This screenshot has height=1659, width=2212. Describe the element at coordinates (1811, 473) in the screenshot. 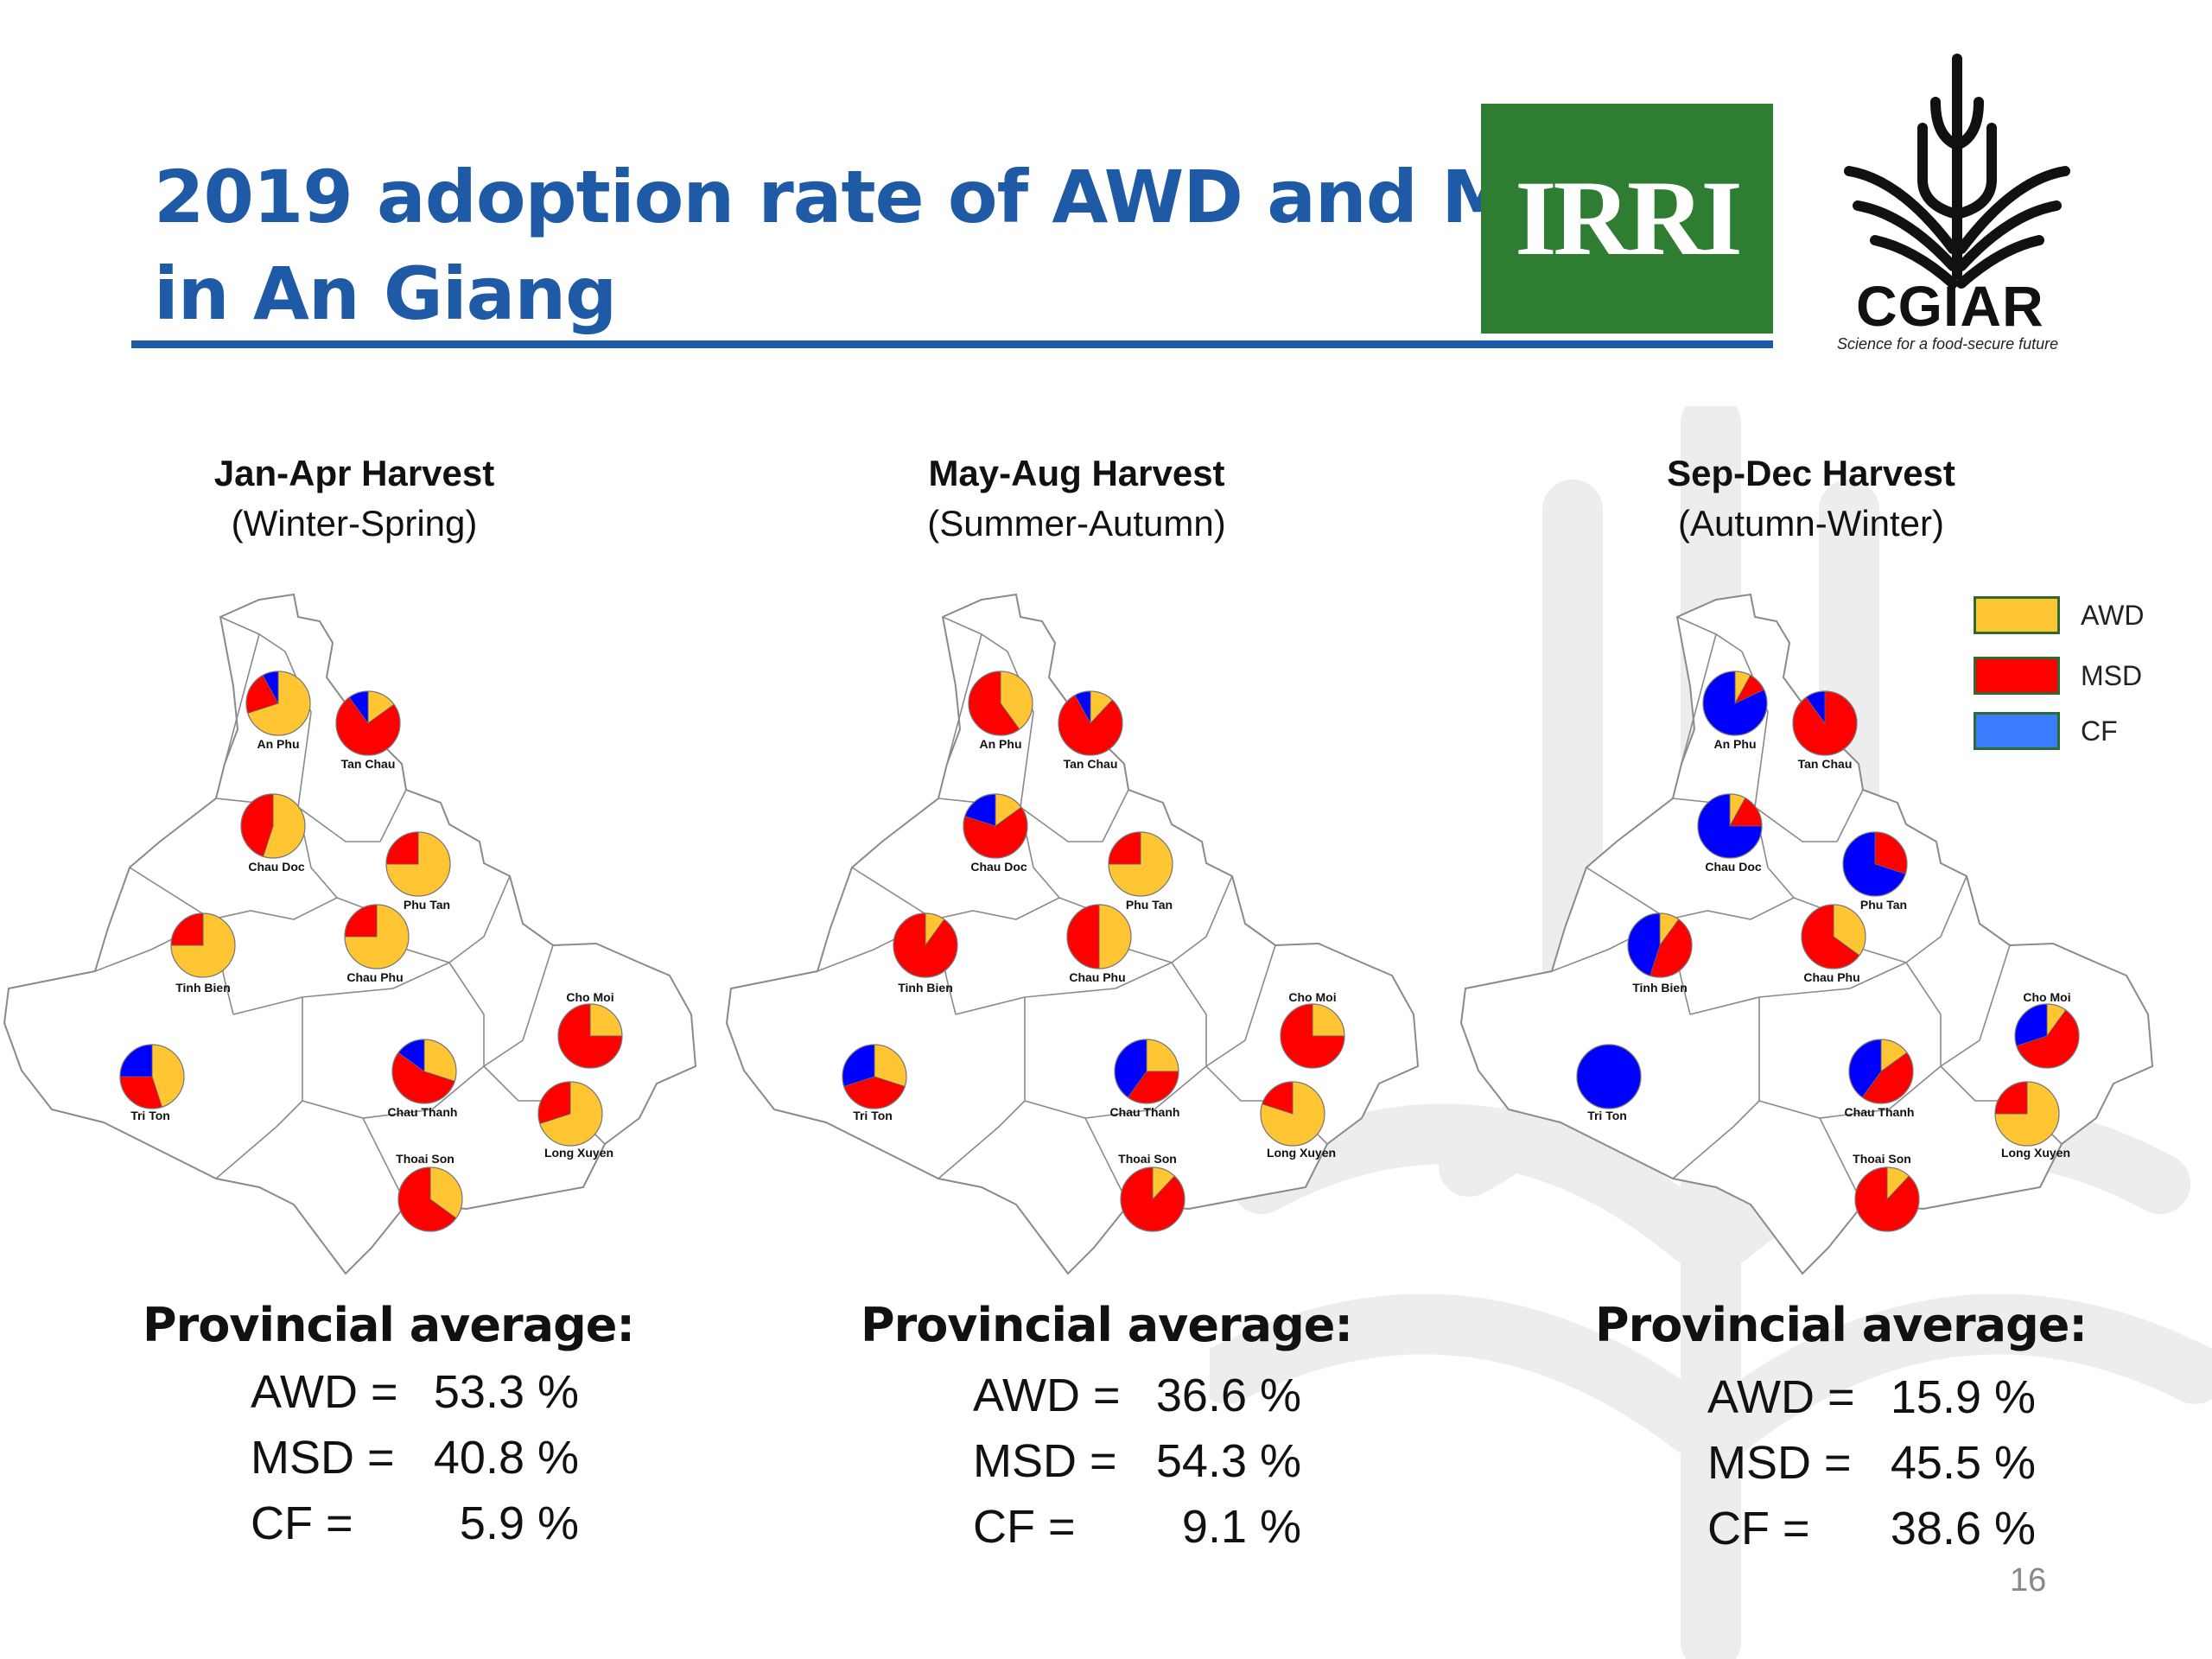

I see `panel-heading: Sep-Dec Harvest` at that location.